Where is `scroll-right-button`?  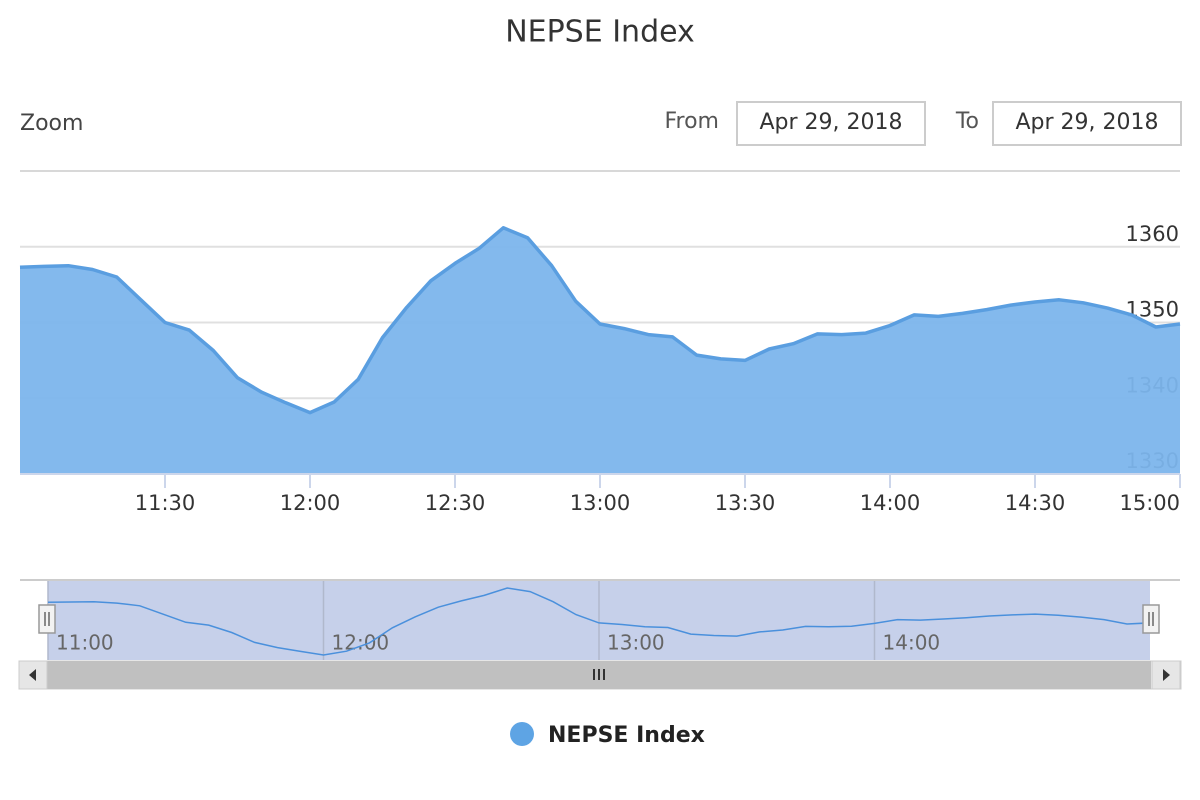 scroll-right-button is located at coordinates (1166, 675).